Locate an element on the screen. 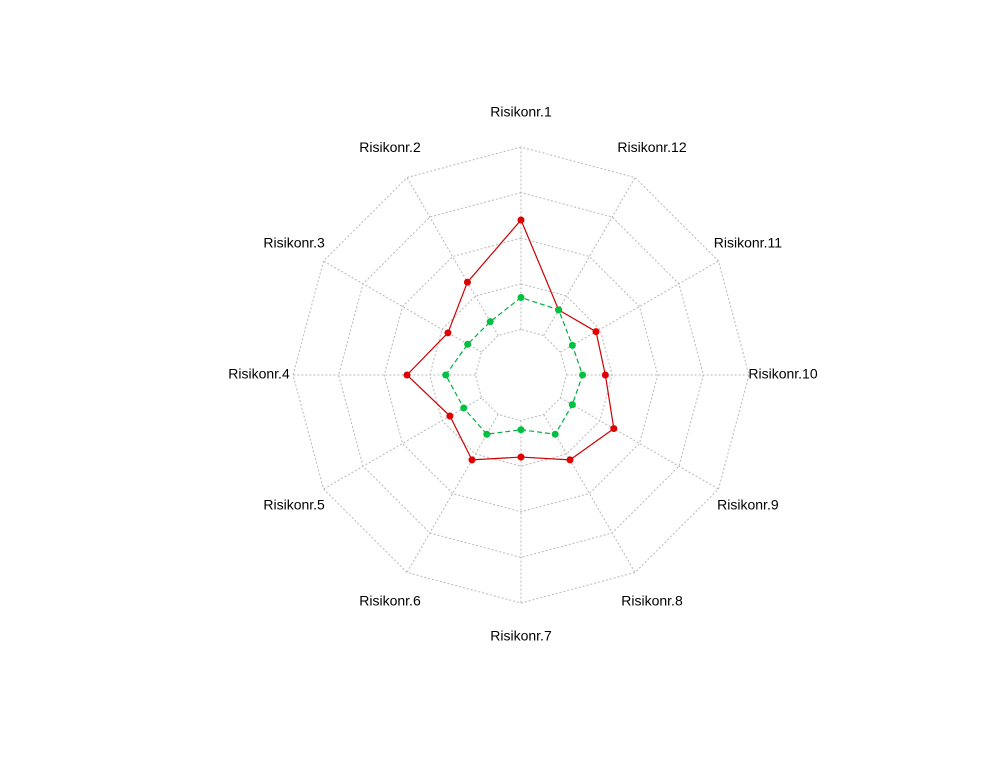 The height and width of the screenshot is (769, 1005). axis-label: Risikonr.10 is located at coordinates (782, 374).